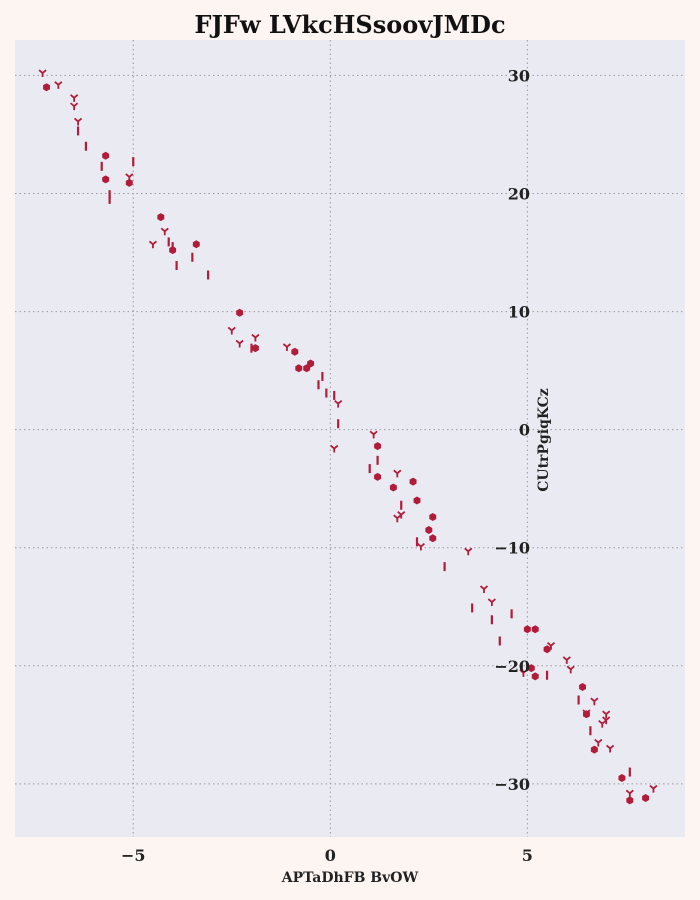 The image size is (700, 900). Describe the element at coordinates (519, 312) in the screenshot. I see `y-tick-label: 10` at that location.